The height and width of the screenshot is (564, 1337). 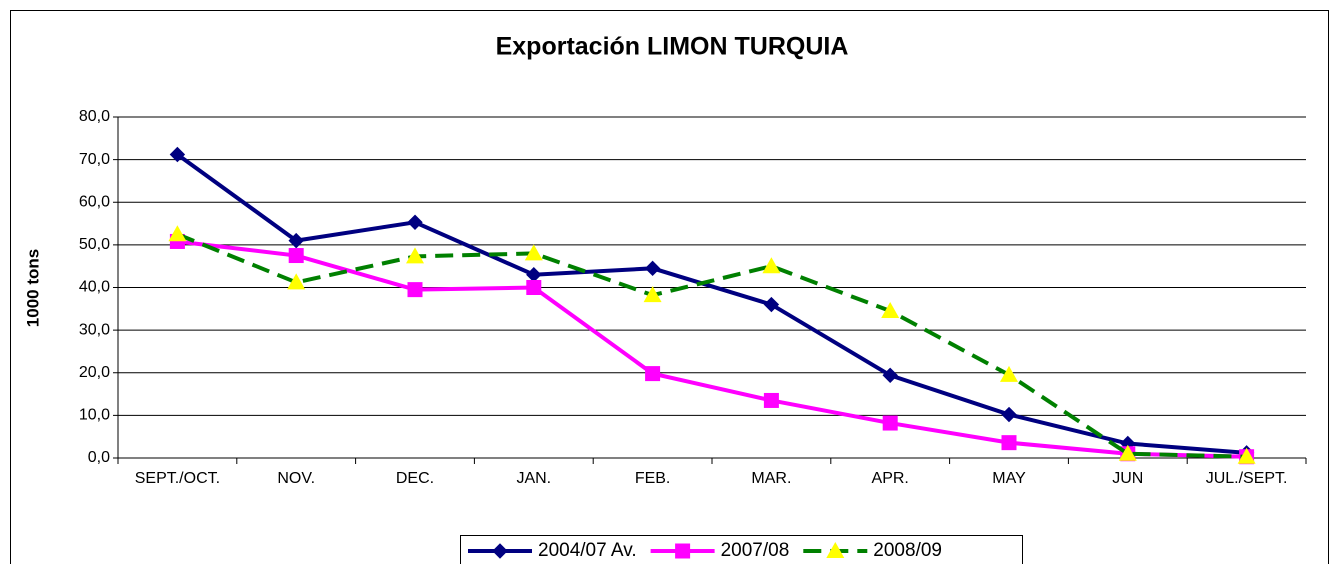 What do you see at coordinates (653, 478) in the screenshot?
I see `x-tick-label: FEB.` at bounding box center [653, 478].